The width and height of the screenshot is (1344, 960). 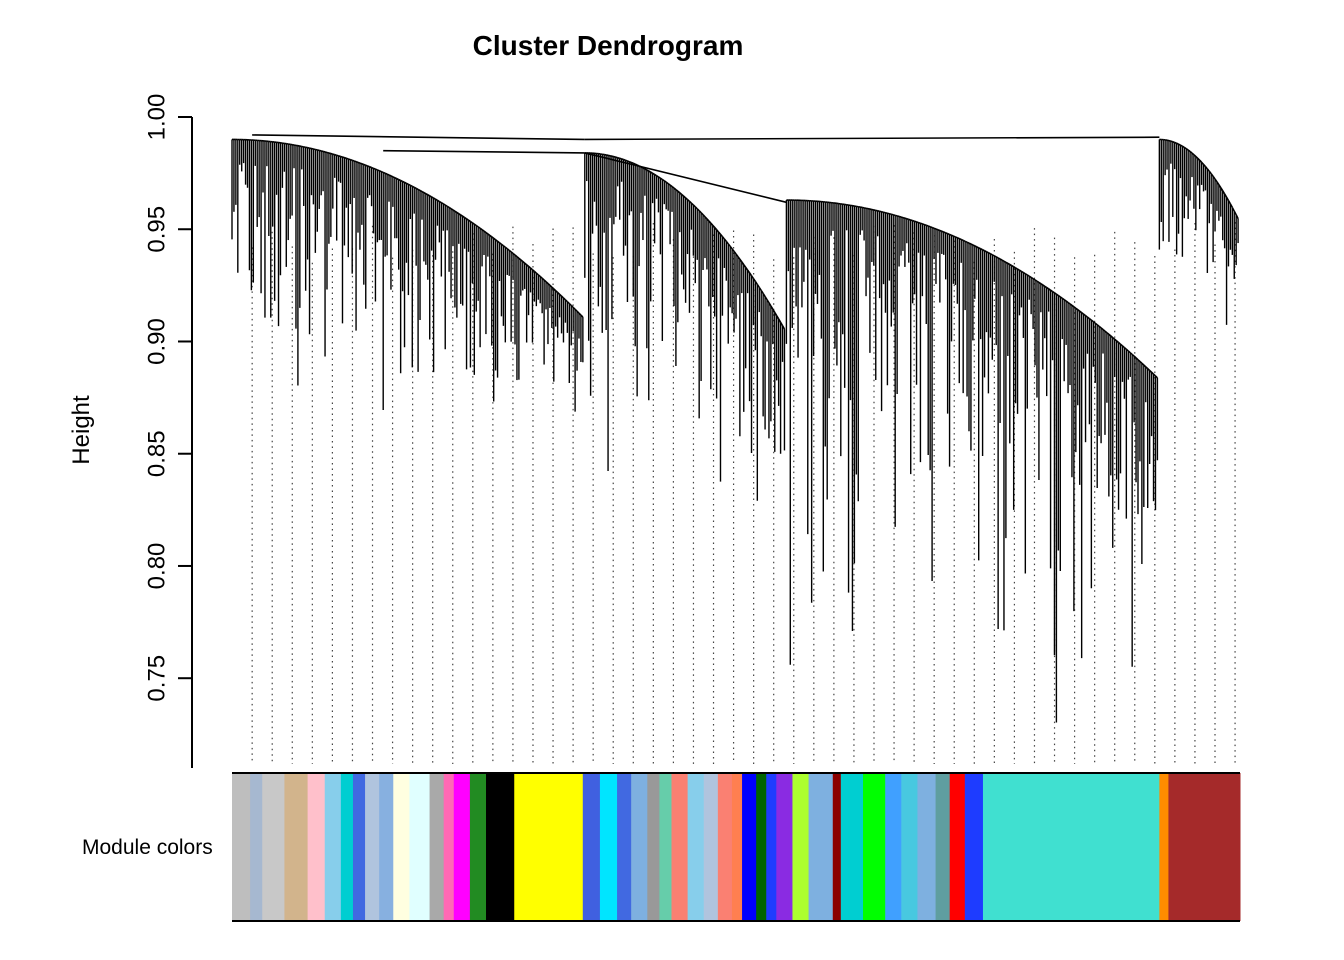 What do you see at coordinates (872, 138) in the screenshot?
I see `dendrogram-root-link` at bounding box center [872, 138].